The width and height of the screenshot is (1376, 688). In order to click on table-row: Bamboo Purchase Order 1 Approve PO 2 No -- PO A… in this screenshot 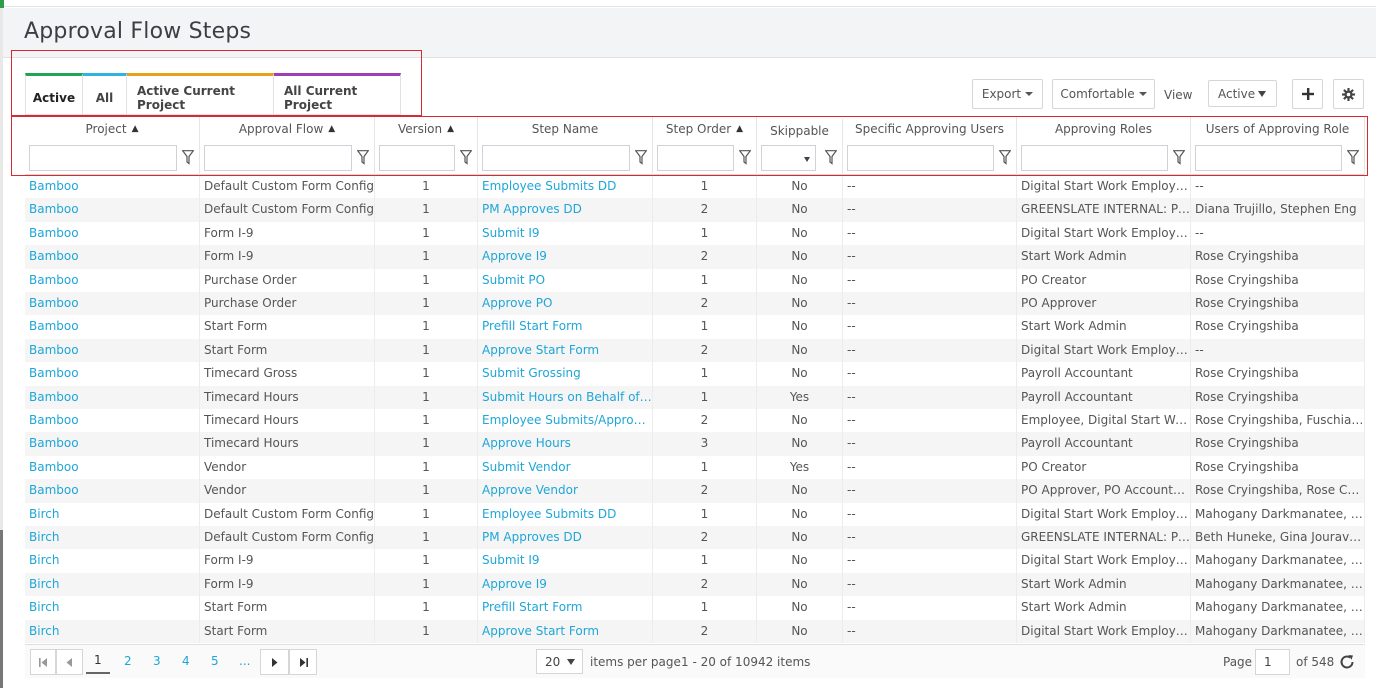, I will do `click(695, 304)`.